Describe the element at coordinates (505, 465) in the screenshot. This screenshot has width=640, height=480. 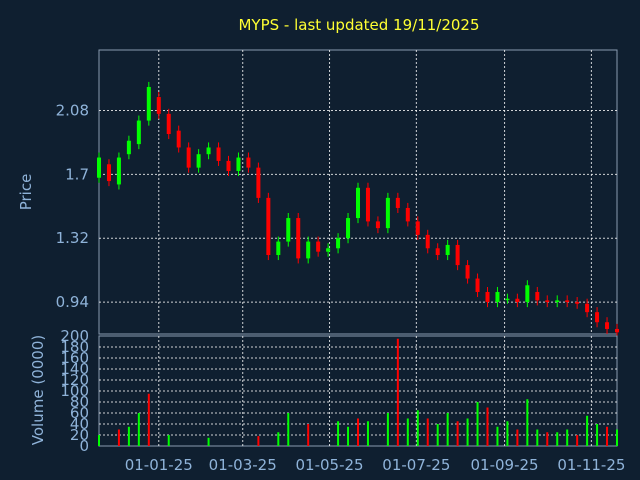
I see `x-tick-label: 01-09-25` at that location.